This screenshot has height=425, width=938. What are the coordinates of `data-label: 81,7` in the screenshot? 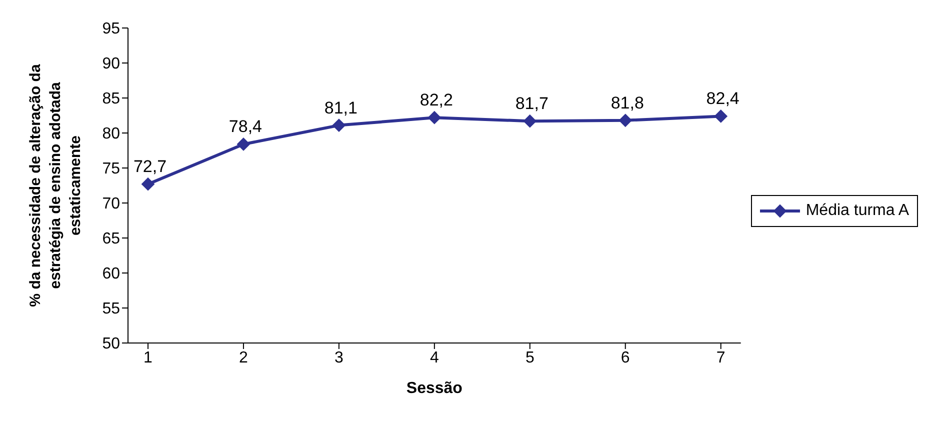 It's located at (531, 104).